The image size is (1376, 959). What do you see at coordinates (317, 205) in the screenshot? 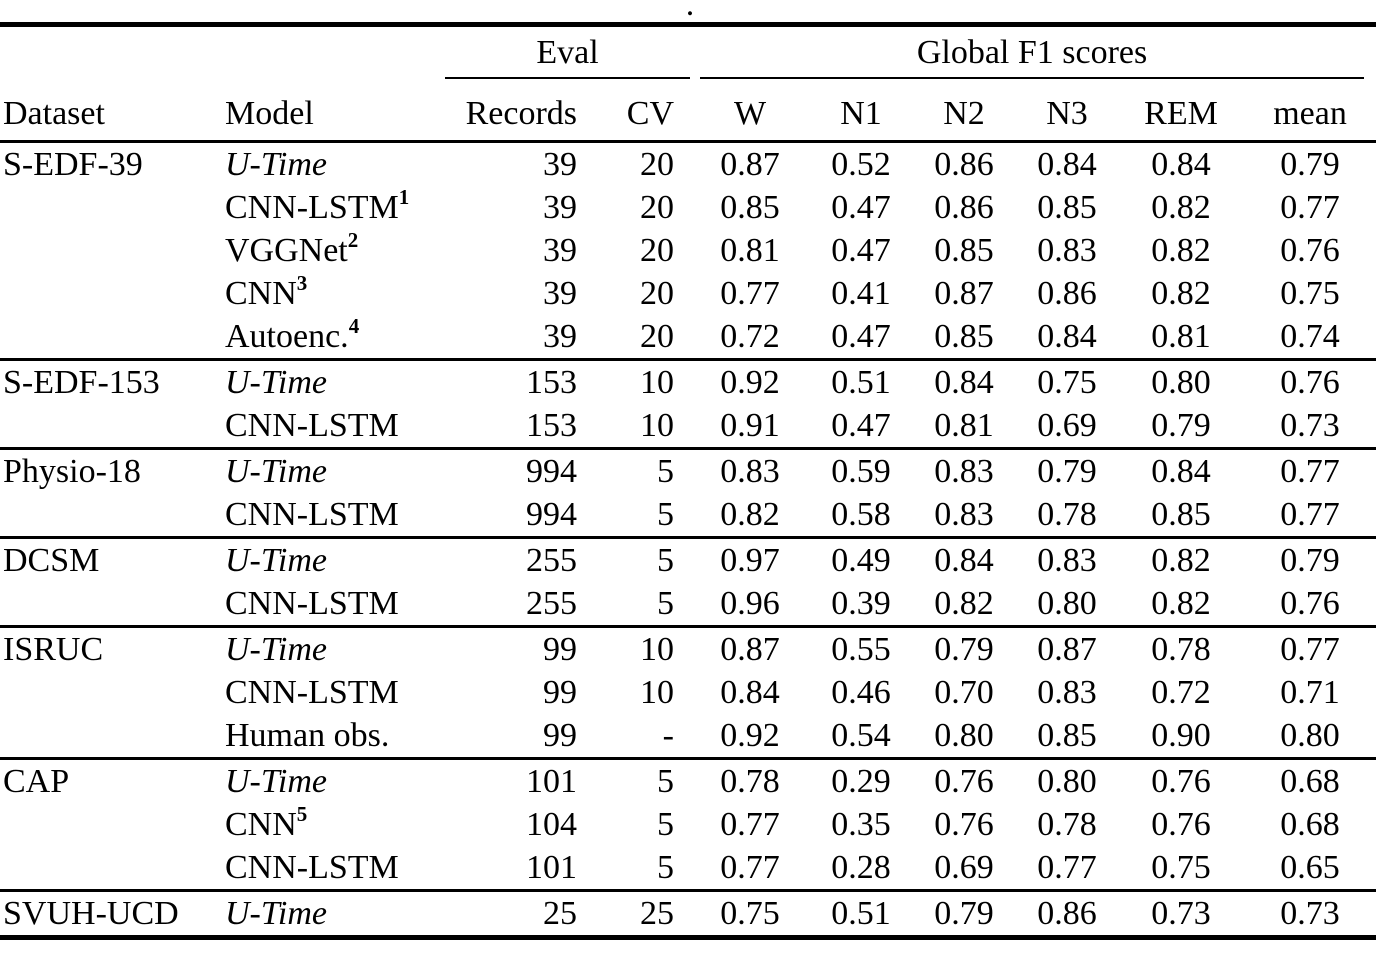
I see `model-cell: CNN-LSTM1` at bounding box center [317, 205].